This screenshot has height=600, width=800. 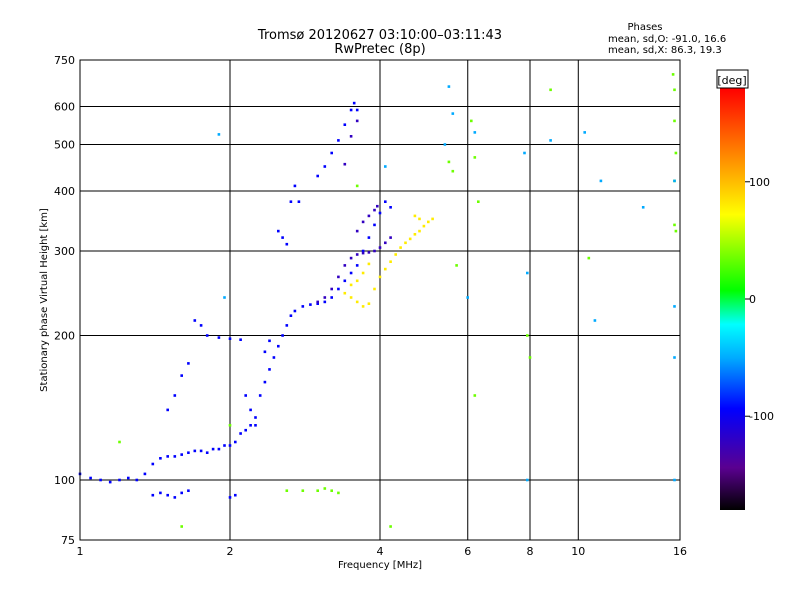 I want to click on colorbar-tick-label: 100, so click(x=759, y=182).